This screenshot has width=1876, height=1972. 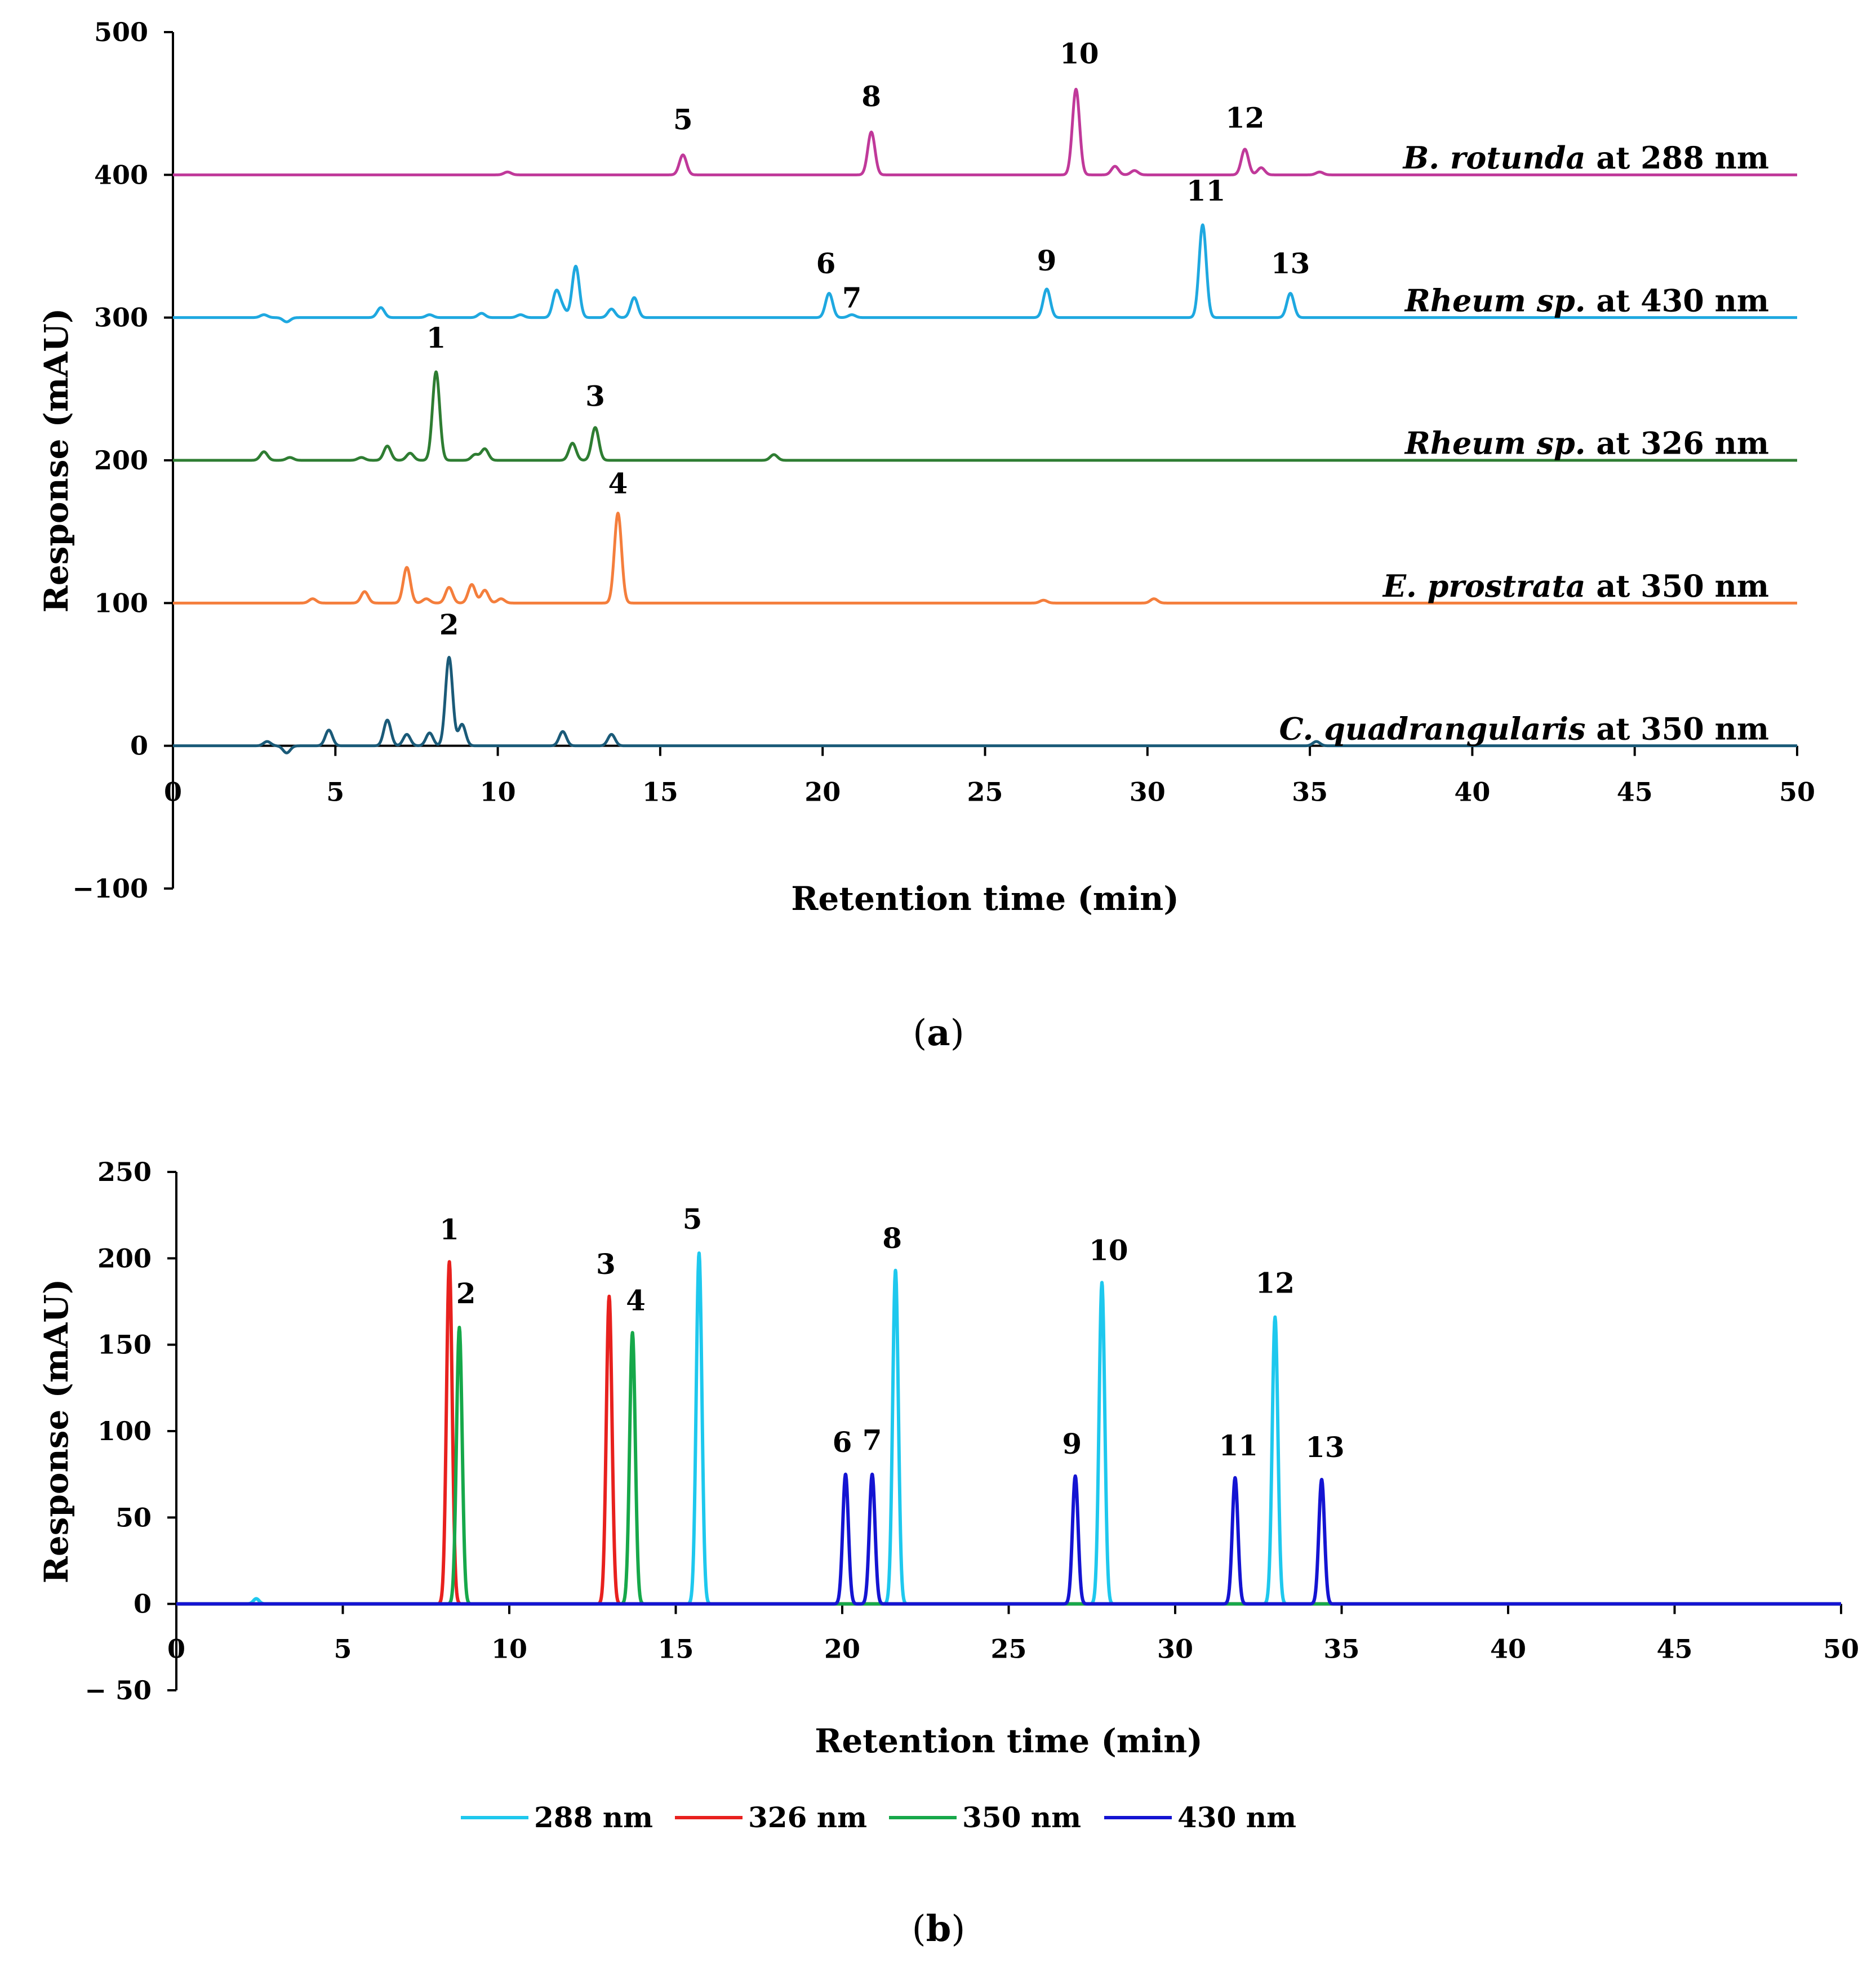 I want to click on series-legend-label: Rheum sp. at 430 nm, so click(x=1586, y=300).